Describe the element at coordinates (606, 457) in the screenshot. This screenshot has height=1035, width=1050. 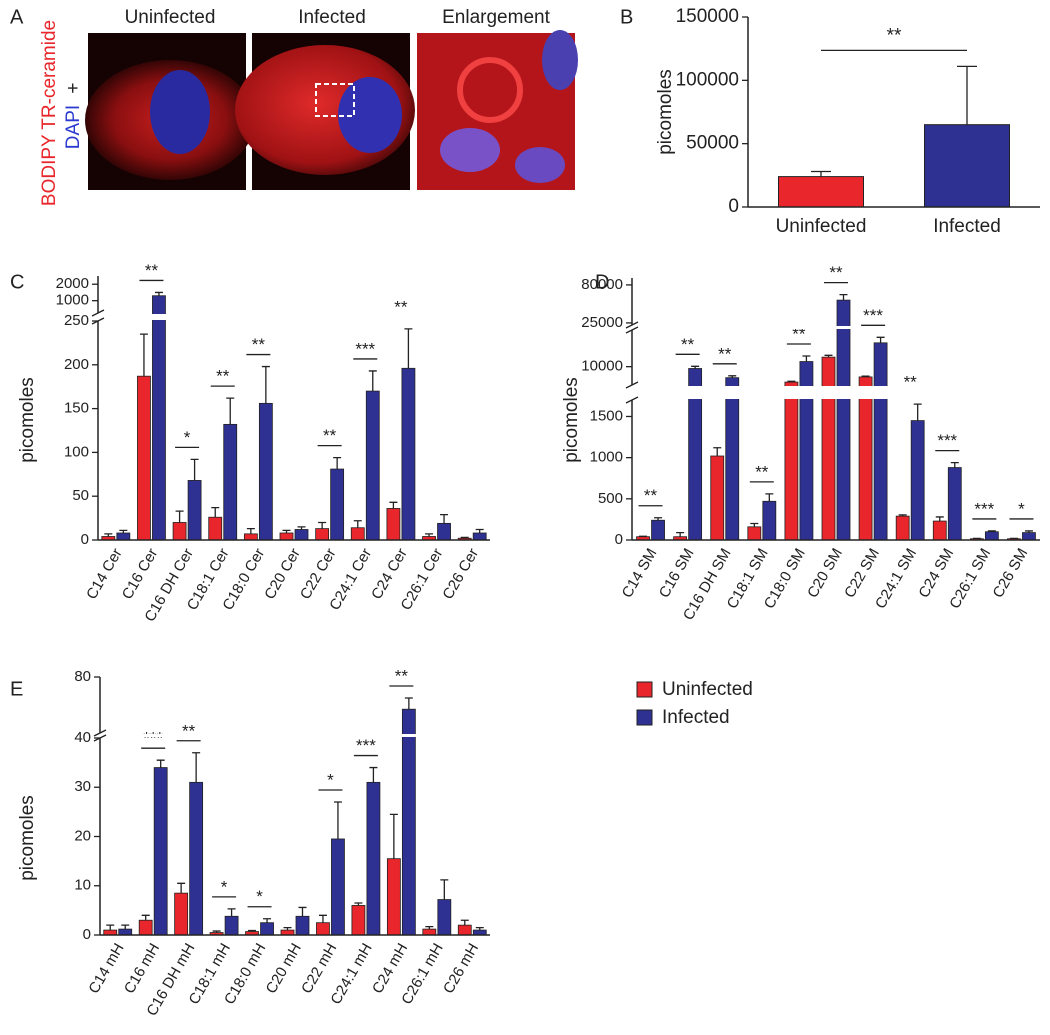
I see `y-tick-label: 1000` at that location.